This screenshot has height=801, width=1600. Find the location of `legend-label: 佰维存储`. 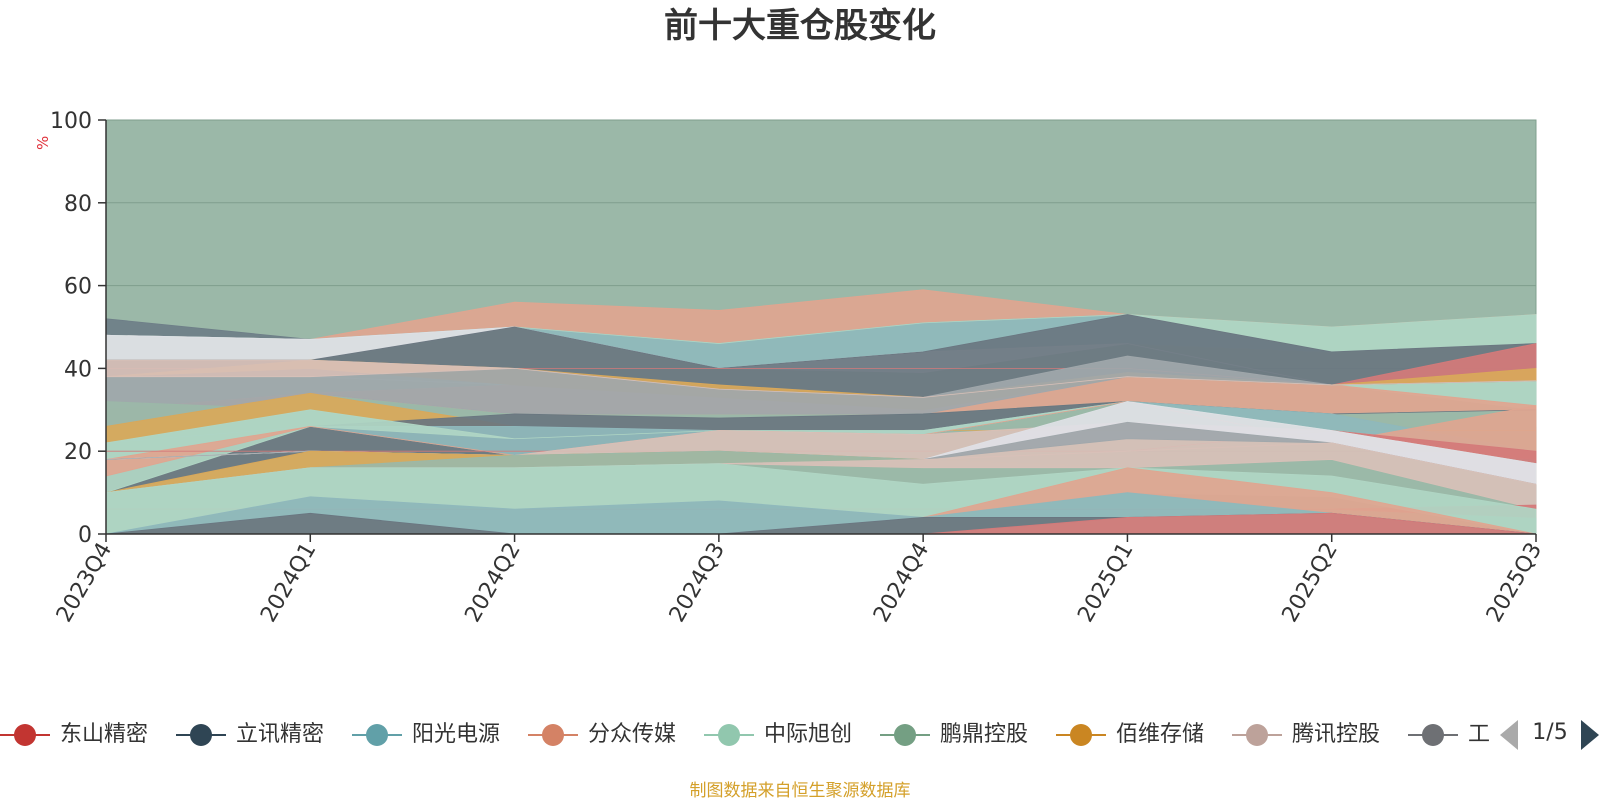

legend-label: 佰维存储 is located at coordinates (1160, 734).